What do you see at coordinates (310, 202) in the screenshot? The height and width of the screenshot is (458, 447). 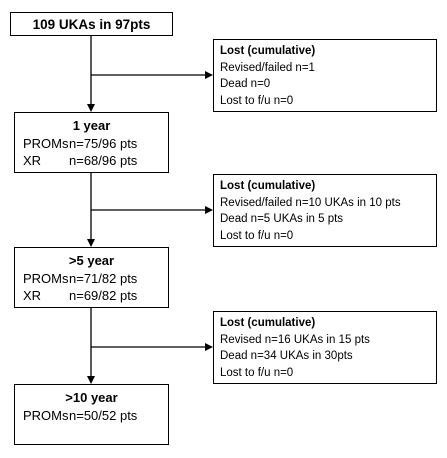 I see `lost2-line: Revised/failed n=10 UKAs in 10 pts` at bounding box center [310, 202].